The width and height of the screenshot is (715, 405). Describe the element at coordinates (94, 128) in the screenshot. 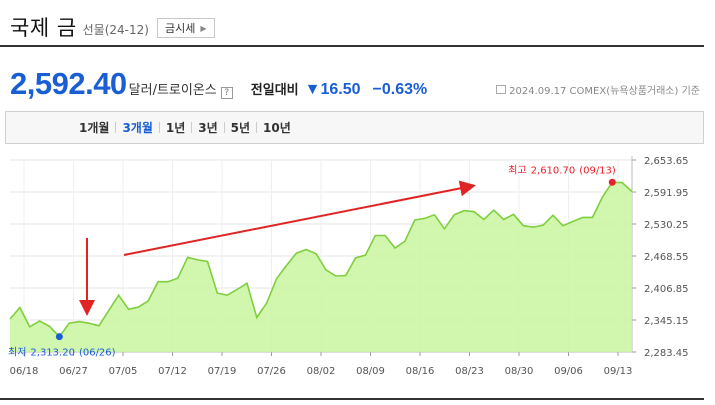

I see `period-tab: 1개월` at that location.